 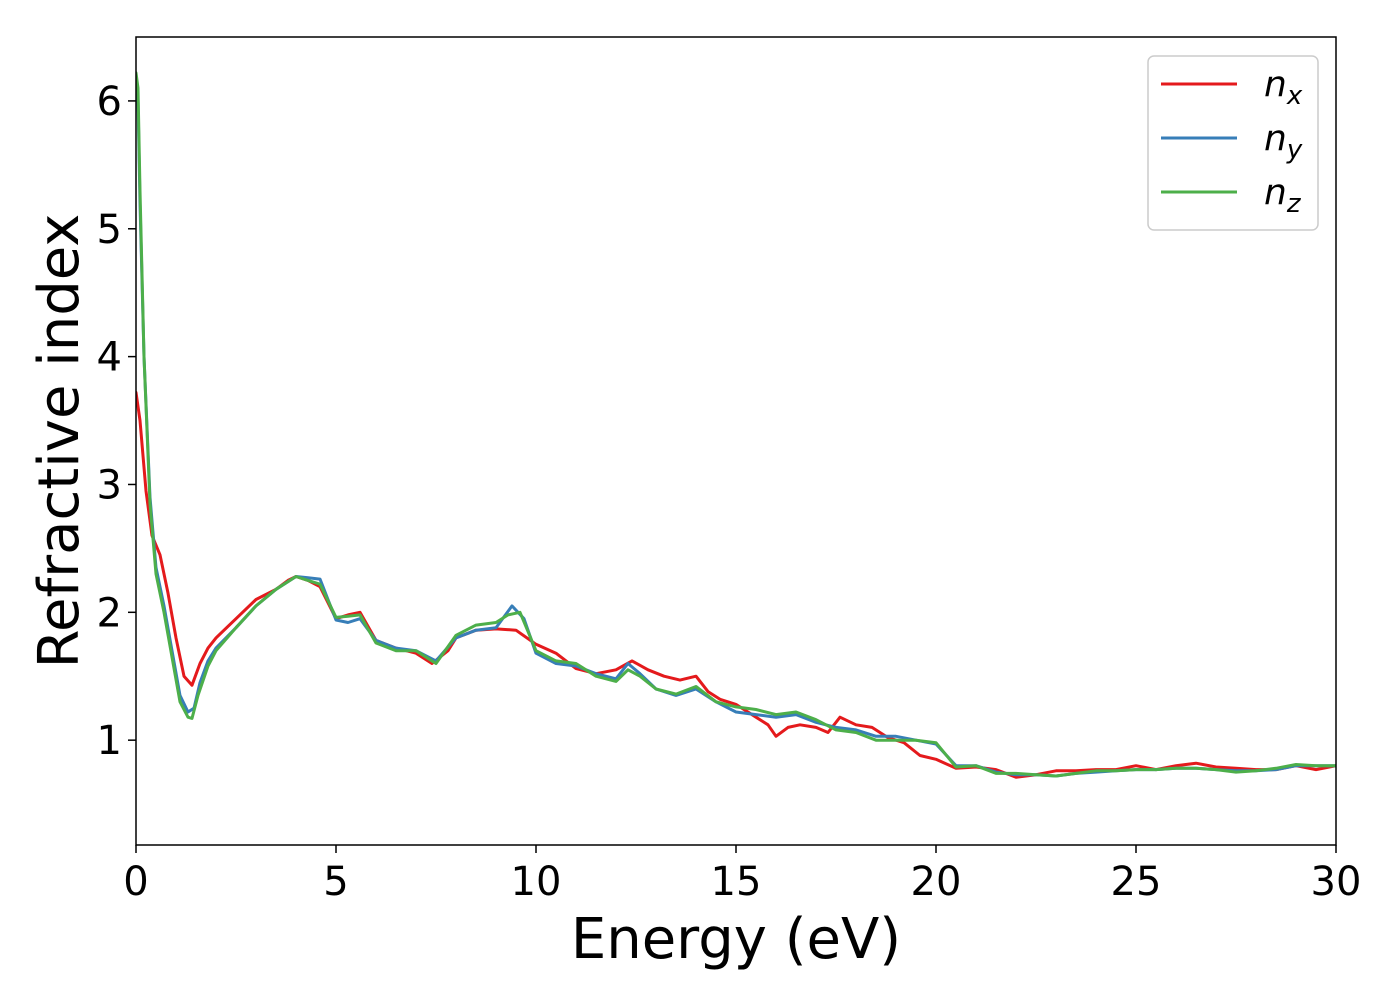 What do you see at coordinates (1136, 882) in the screenshot?
I see `x-tick-label: 25` at bounding box center [1136, 882].